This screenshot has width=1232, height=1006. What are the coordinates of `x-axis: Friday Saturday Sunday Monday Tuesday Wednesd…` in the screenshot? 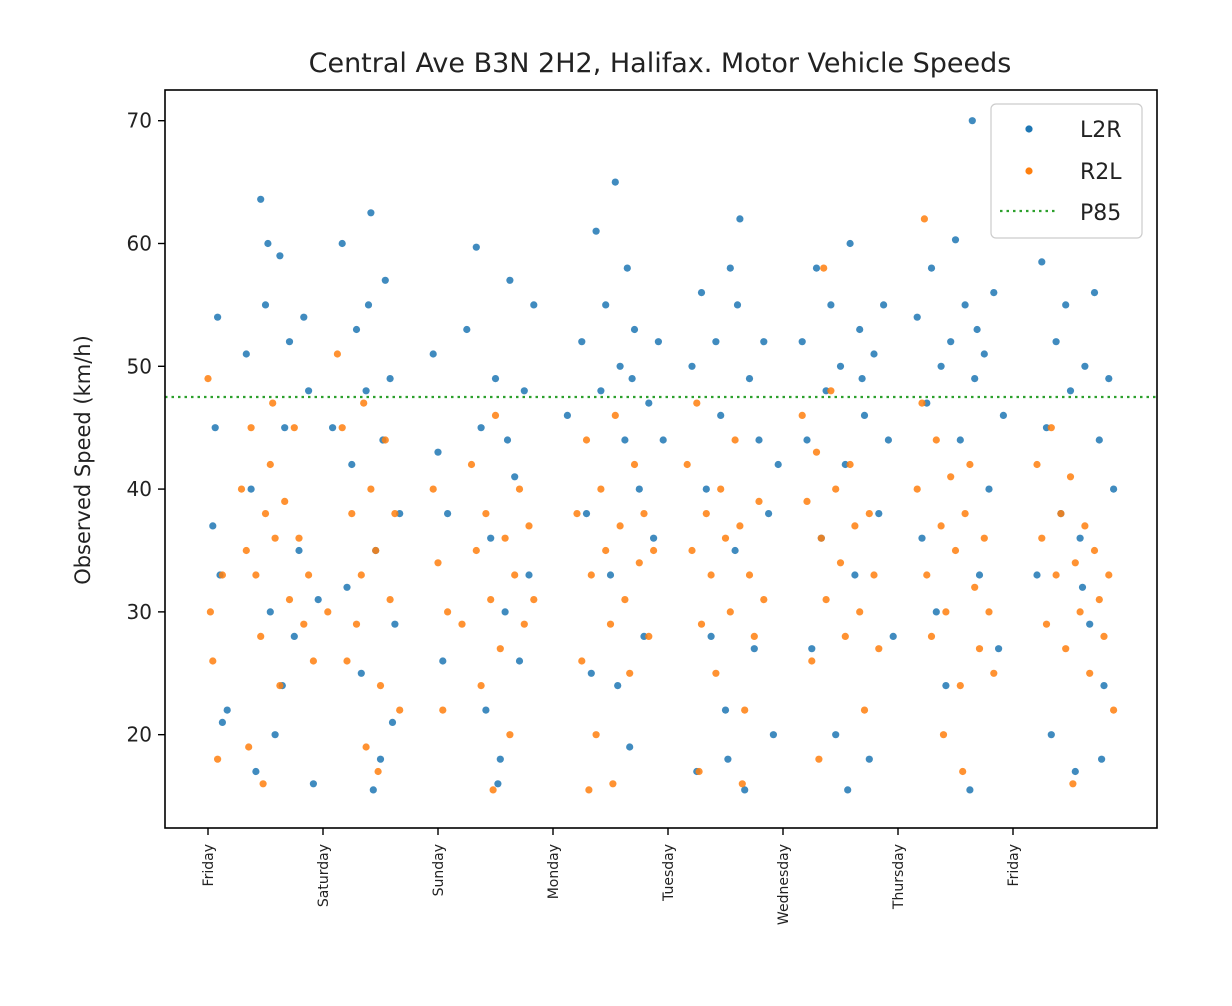 It's located at (611, 876).